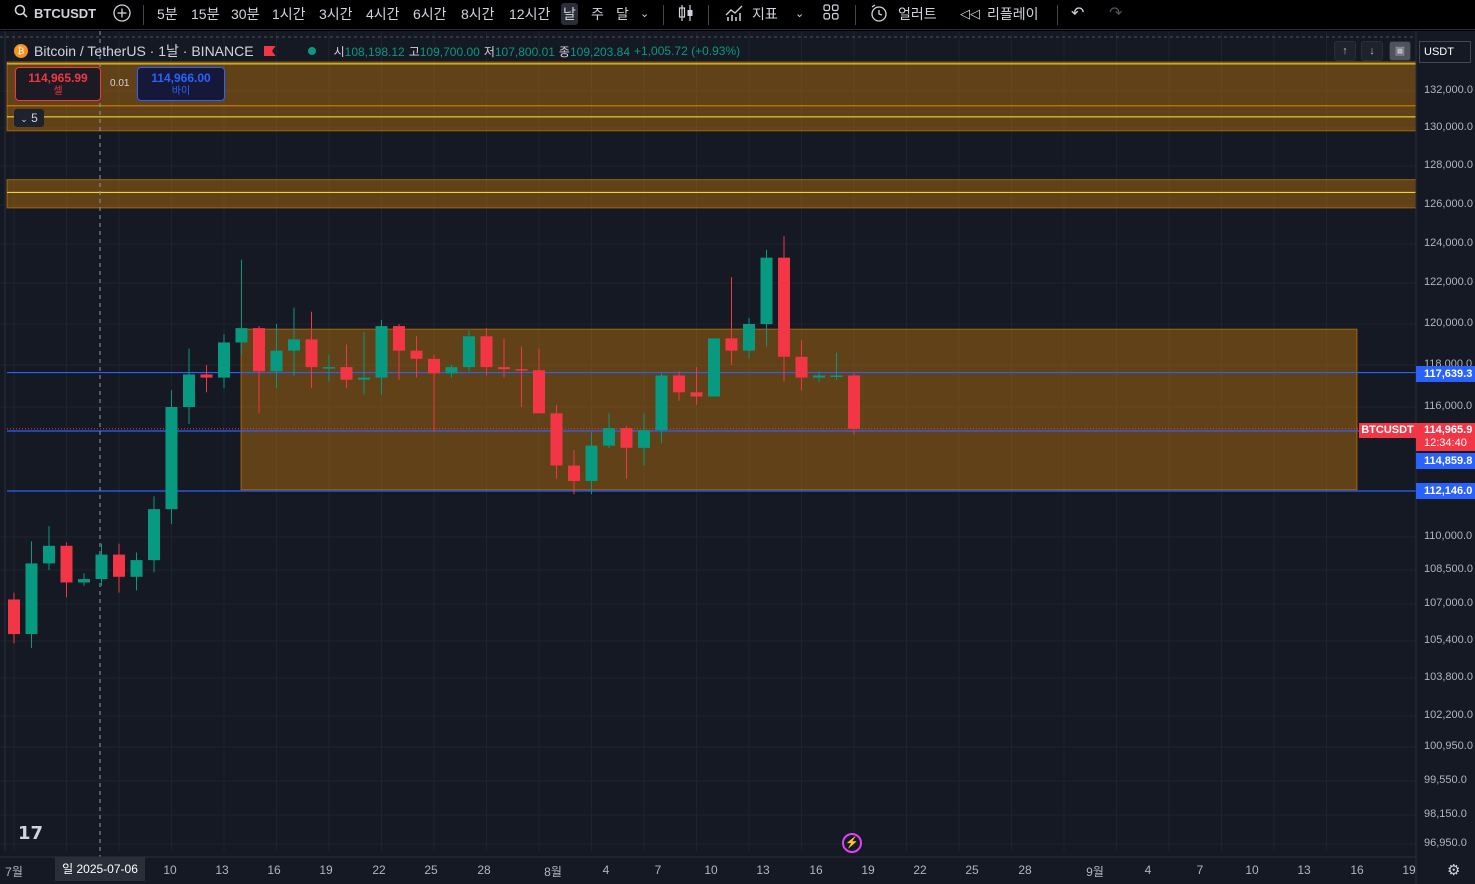 The width and height of the screenshot is (1475, 884). What do you see at coordinates (311, 51) in the screenshot?
I see `market-status-dot-icon` at bounding box center [311, 51].